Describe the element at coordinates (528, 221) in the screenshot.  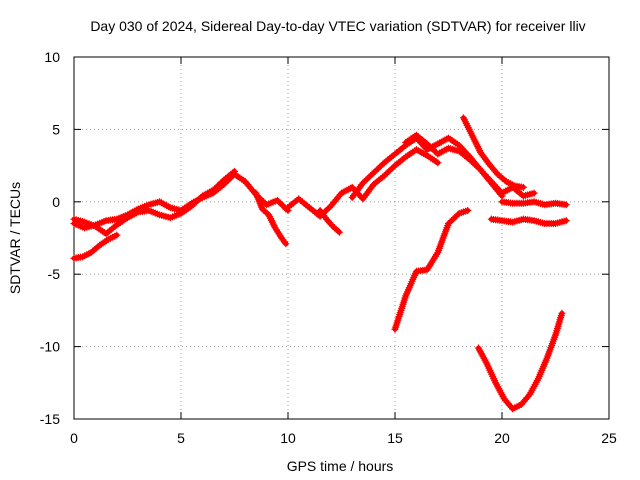
I see `series-track-k` at that location.